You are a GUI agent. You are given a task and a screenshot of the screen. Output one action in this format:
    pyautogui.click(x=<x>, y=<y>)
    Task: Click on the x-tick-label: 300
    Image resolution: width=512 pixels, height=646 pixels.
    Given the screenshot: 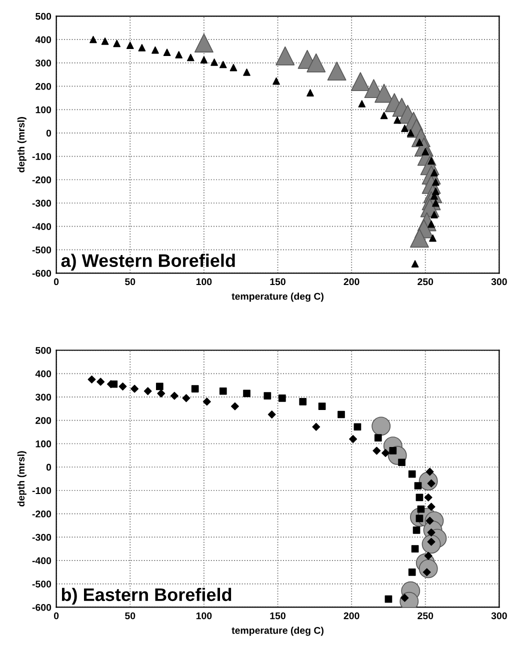 What is the action you would take?
    pyautogui.click(x=499, y=616)
    